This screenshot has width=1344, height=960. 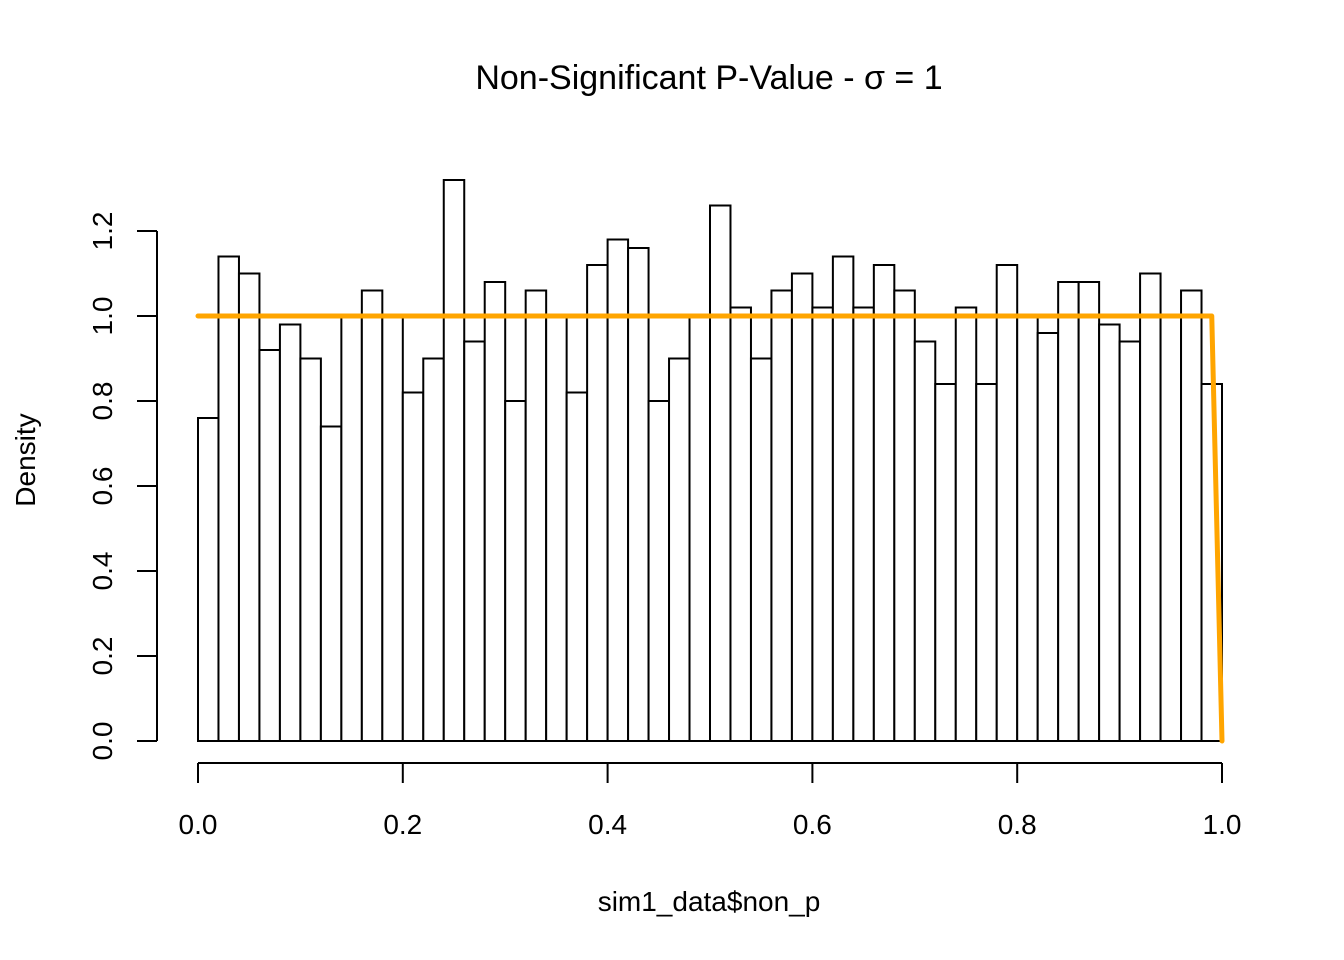 What do you see at coordinates (1222, 824) in the screenshot?
I see `x-tick-label: 1.0` at bounding box center [1222, 824].